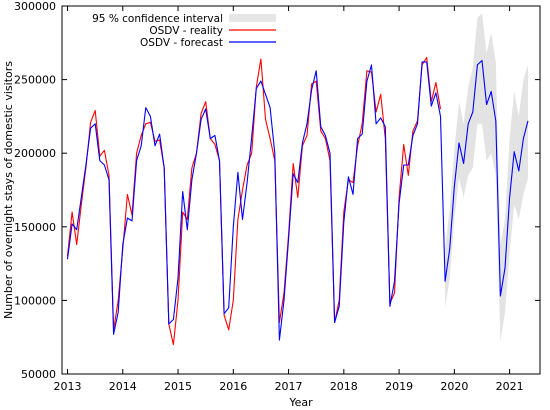  I want to click on legend-label-ci: 95 % confidence interval, so click(157, 19).